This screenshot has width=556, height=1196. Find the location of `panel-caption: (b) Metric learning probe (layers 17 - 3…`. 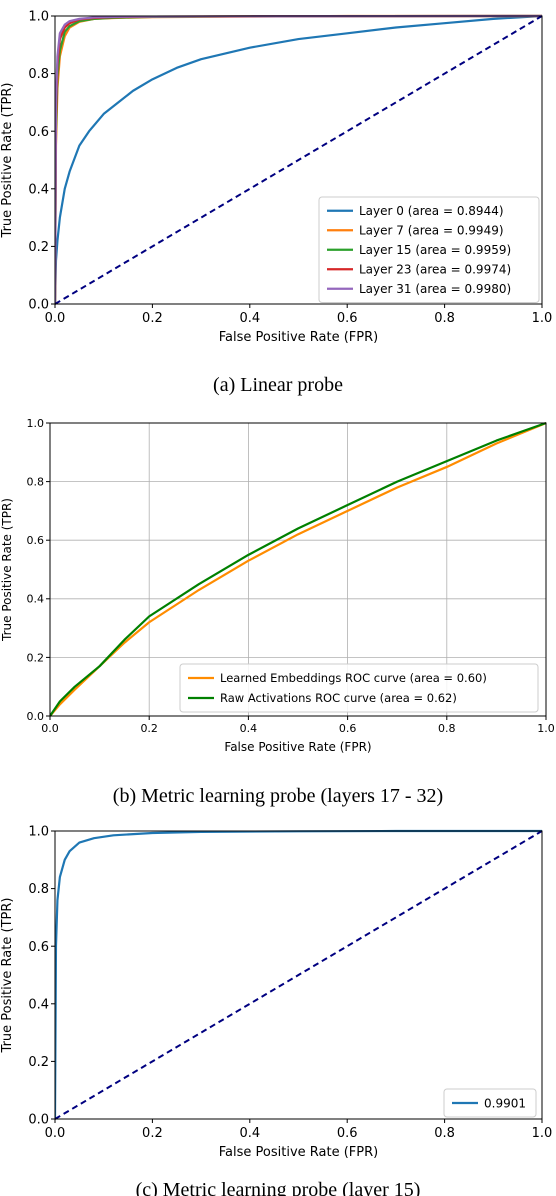

panel-caption: (b) Metric learning probe (layers 17 - 3… is located at coordinates (278, 796).